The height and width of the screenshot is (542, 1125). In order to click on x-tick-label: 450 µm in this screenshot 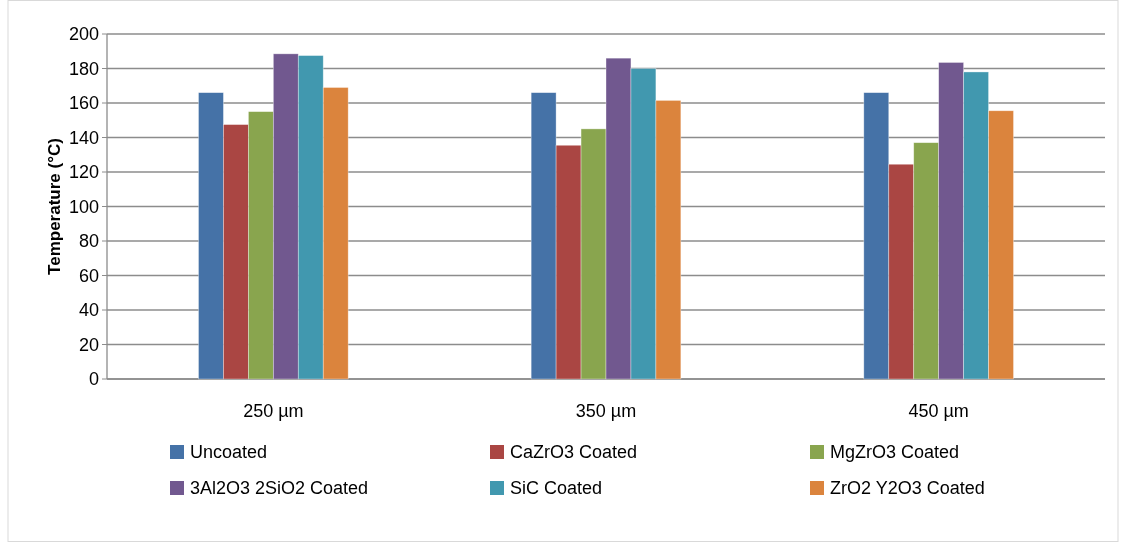, I will do `click(938, 411)`.